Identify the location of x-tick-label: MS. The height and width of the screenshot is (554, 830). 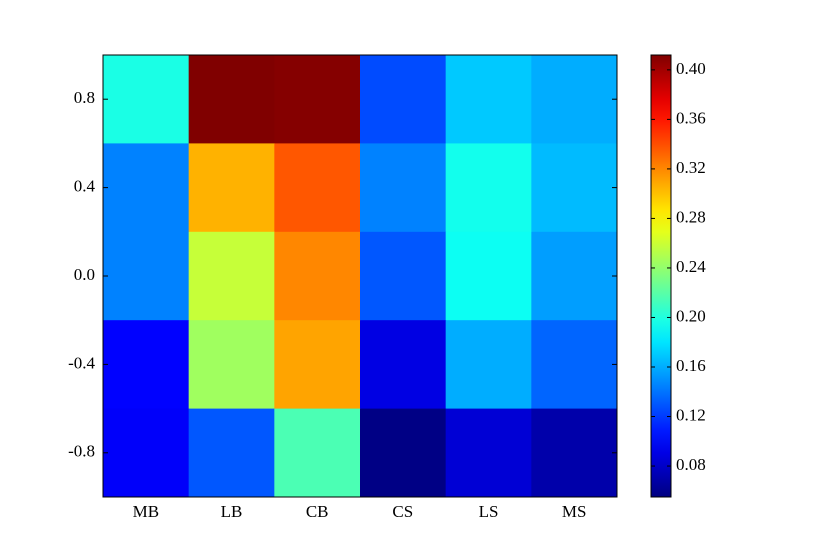
(574, 511).